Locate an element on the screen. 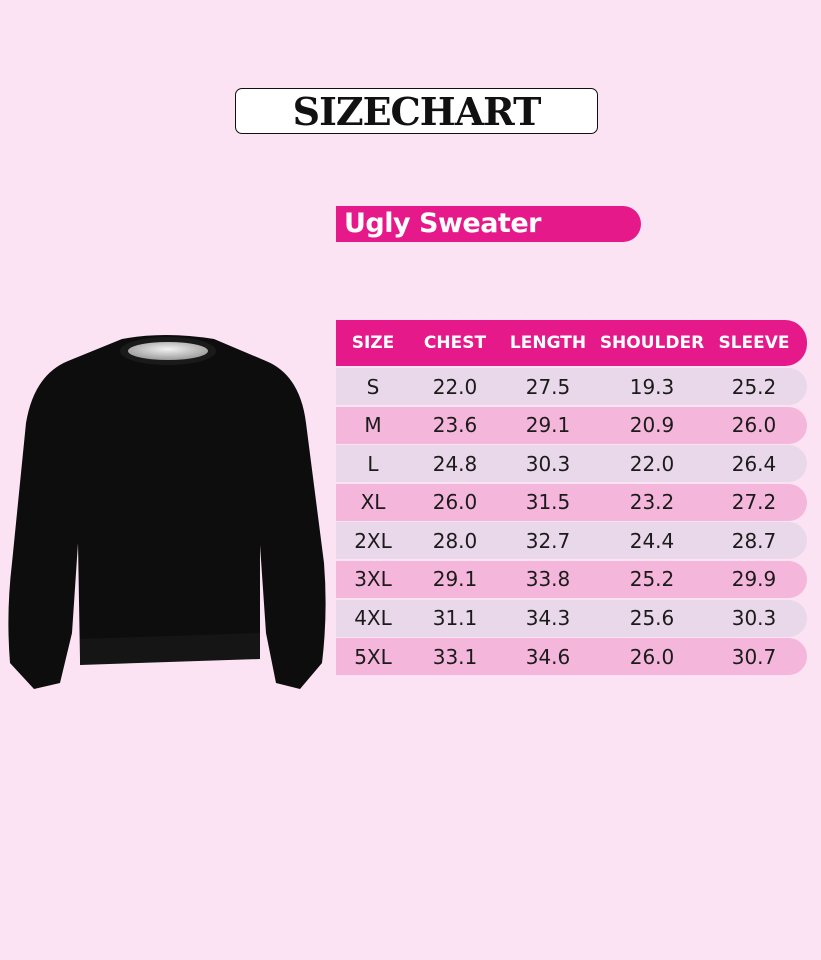  table-cell: 23.2 is located at coordinates (652, 502).